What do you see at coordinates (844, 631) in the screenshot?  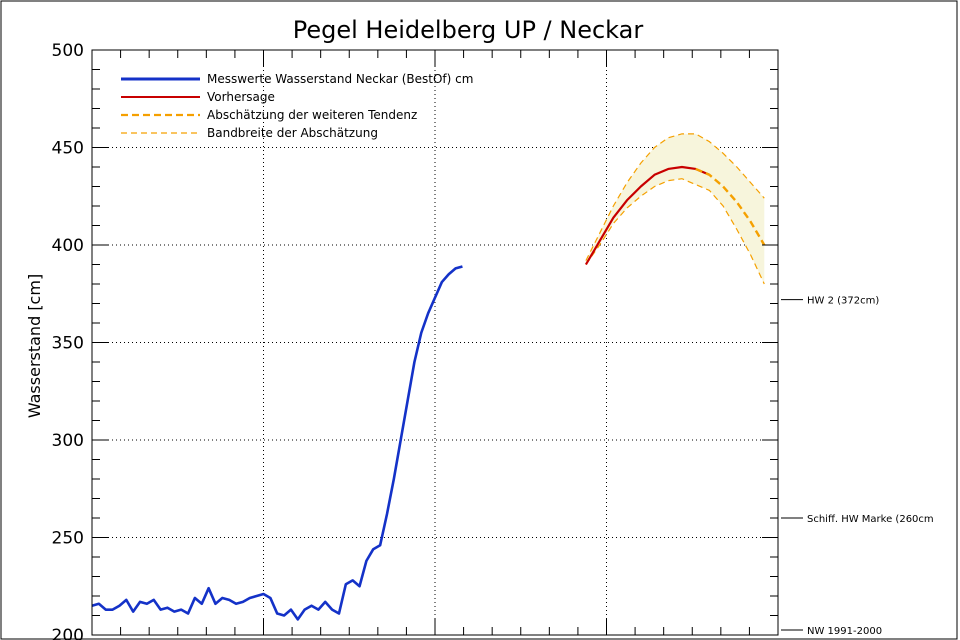 I see `reference-label: NW 1991-2000` at bounding box center [844, 631].